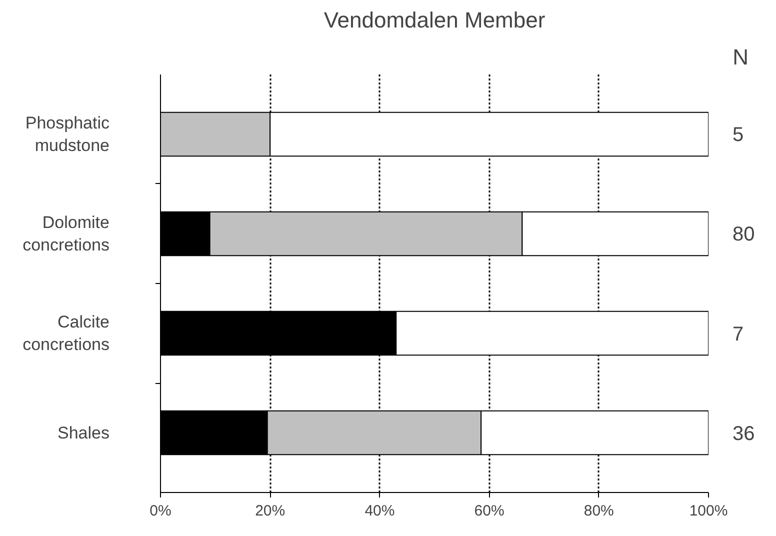 Image resolution: width=776 pixels, height=536 pixels. I want to click on text: N, so click(740, 57).